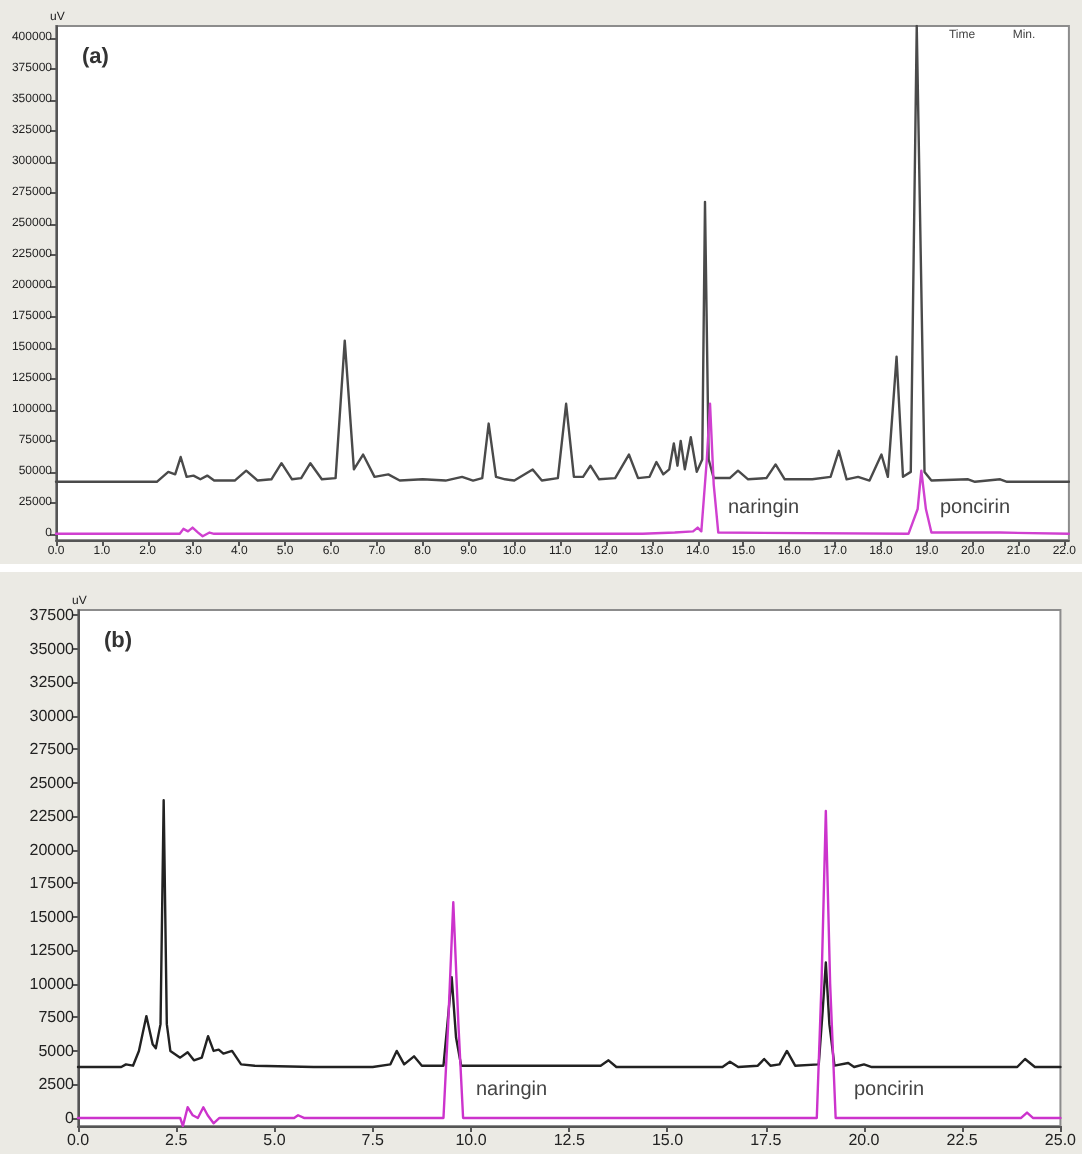 Image resolution: width=1082 pixels, height=1154 pixels. What do you see at coordinates (57, 1050) in the screenshot?
I see `y-tick-label: 5000` at bounding box center [57, 1050].